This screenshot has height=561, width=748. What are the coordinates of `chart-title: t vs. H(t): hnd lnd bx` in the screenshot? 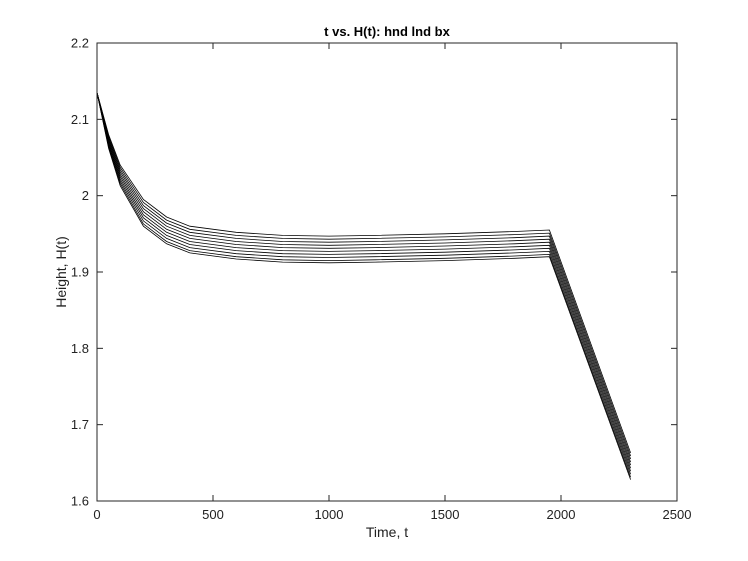 It's located at (387, 31).